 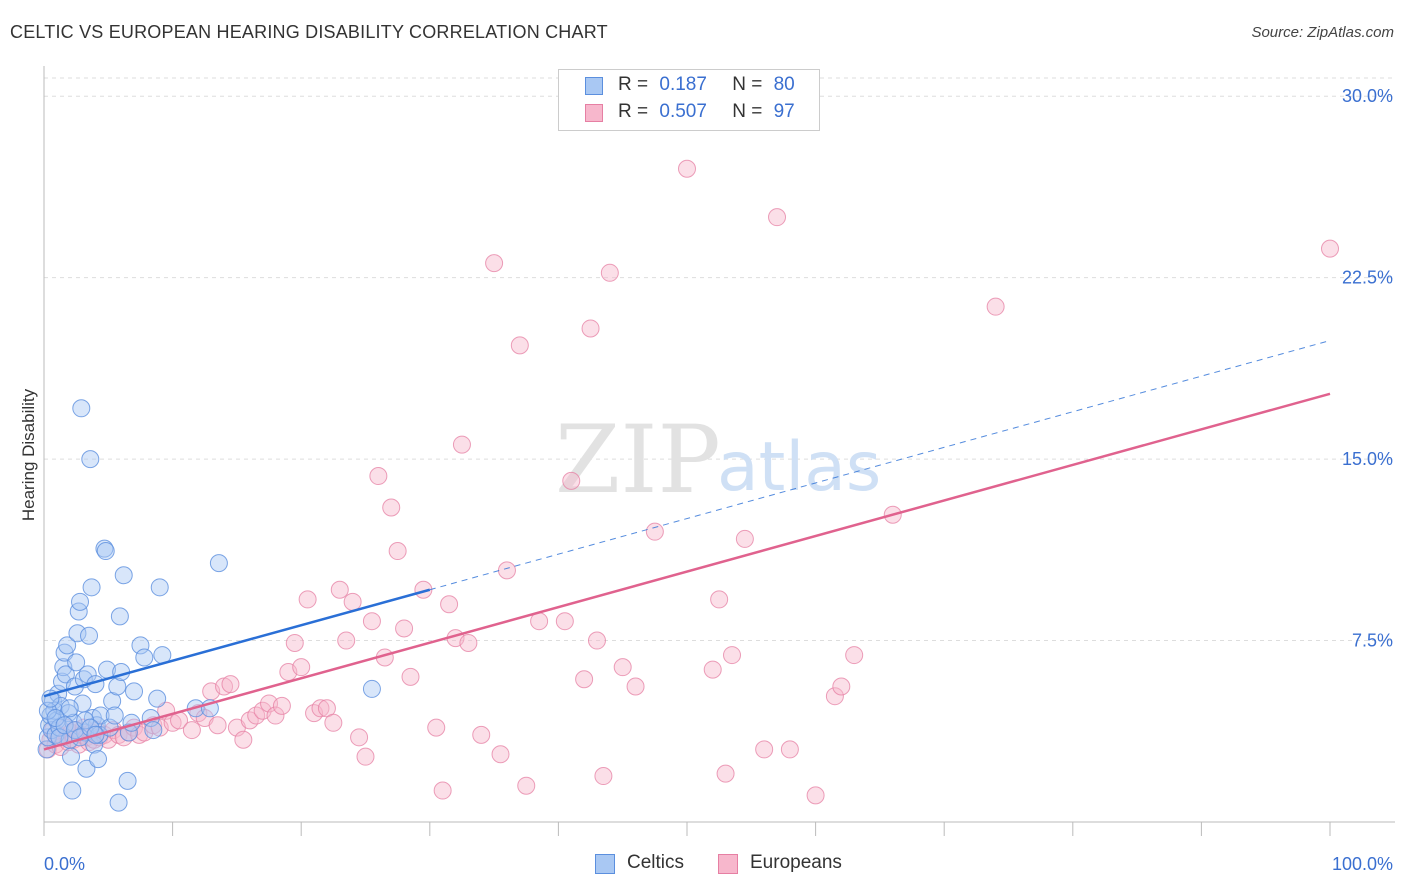 What do you see at coordinates (605, 864) in the screenshot?
I see `legend-celtics-swatch` at bounding box center [605, 864].